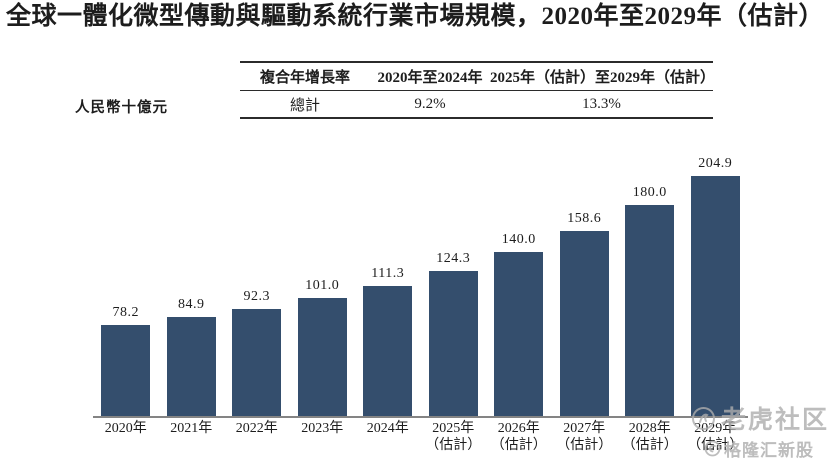 The height and width of the screenshot is (467, 830). I want to click on bar-value-label: 92.3, so click(256, 296).